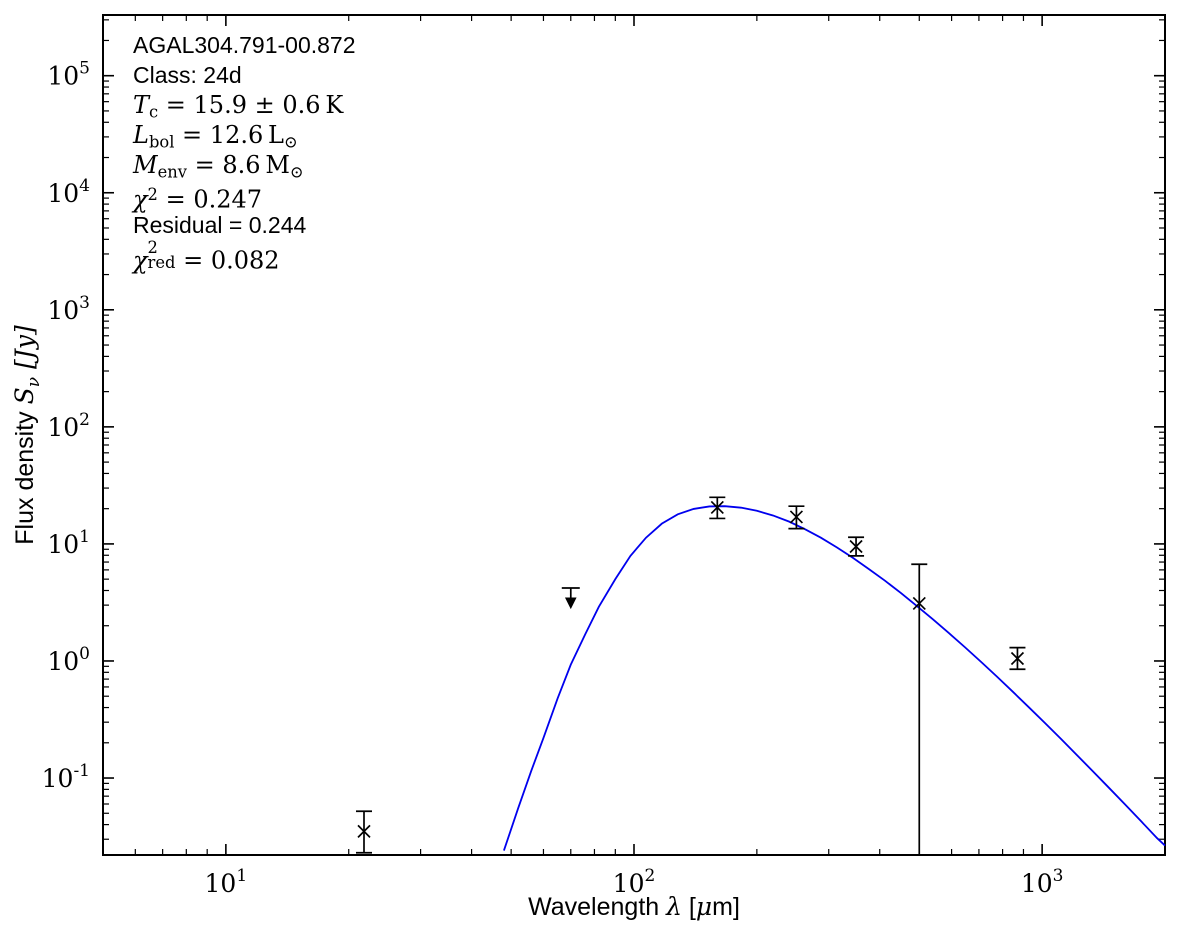 This screenshot has width=1200, height=933. What do you see at coordinates (220, 105) in the screenshot?
I see `temperature-value: 15.9` at bounding box center [220, 105].